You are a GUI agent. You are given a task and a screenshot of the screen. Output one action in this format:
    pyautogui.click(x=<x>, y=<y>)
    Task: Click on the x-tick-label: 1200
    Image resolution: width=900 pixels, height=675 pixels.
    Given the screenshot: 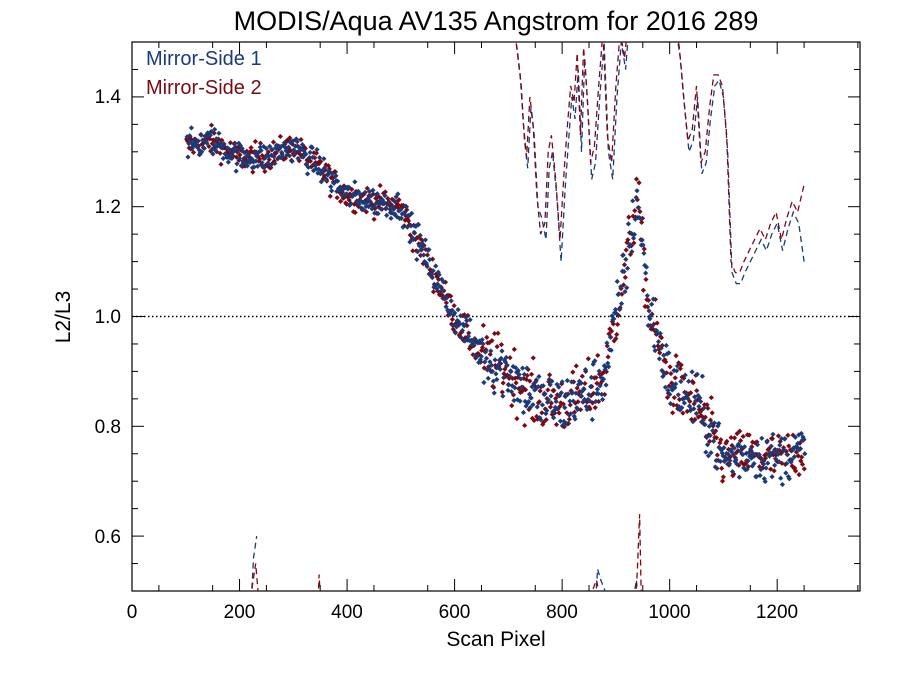 What is the action you would take?
    pyautogui.click(x=777, y=612)
    